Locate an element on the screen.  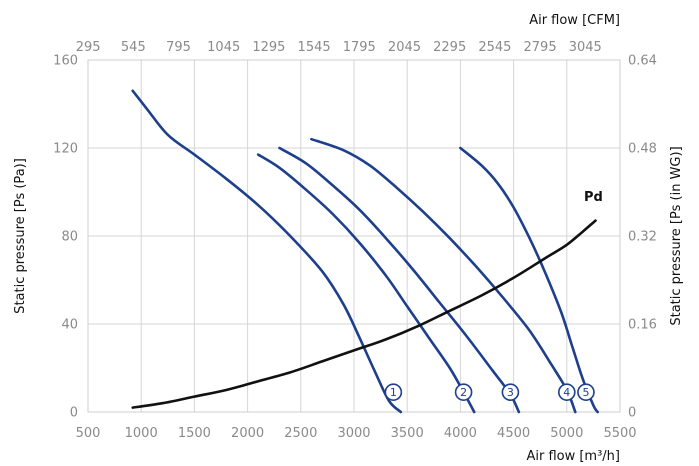
y2-axis-title: Static pressure [Ps (in WG)] is located at coordinates (676, 235).